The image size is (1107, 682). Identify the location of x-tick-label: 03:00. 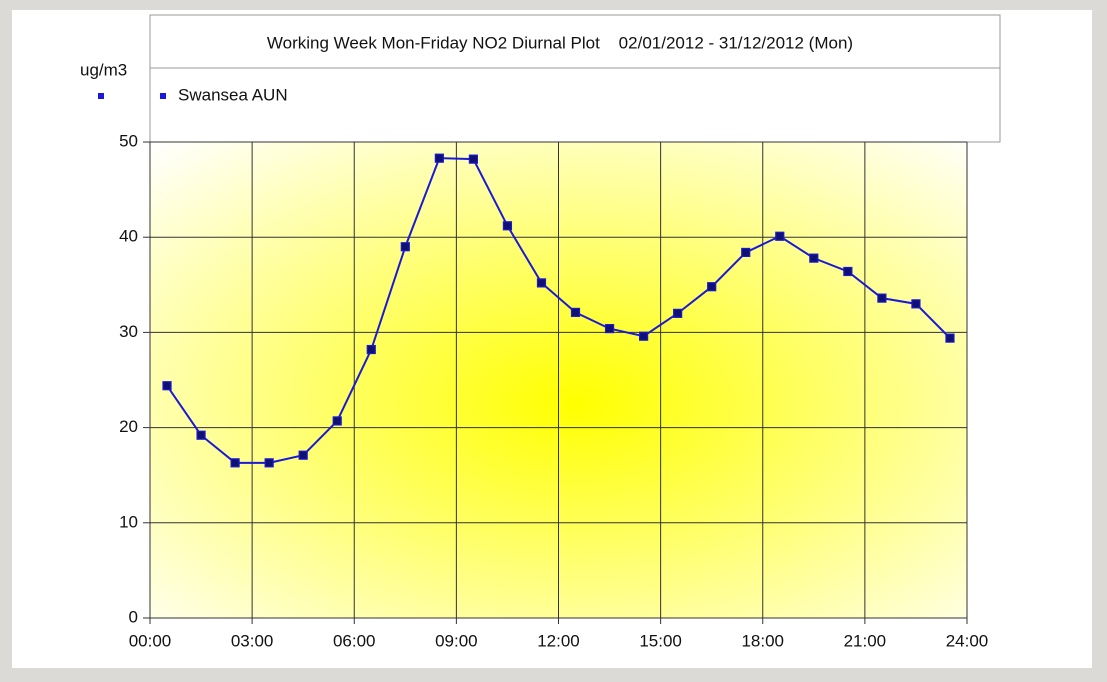
(252, 640).